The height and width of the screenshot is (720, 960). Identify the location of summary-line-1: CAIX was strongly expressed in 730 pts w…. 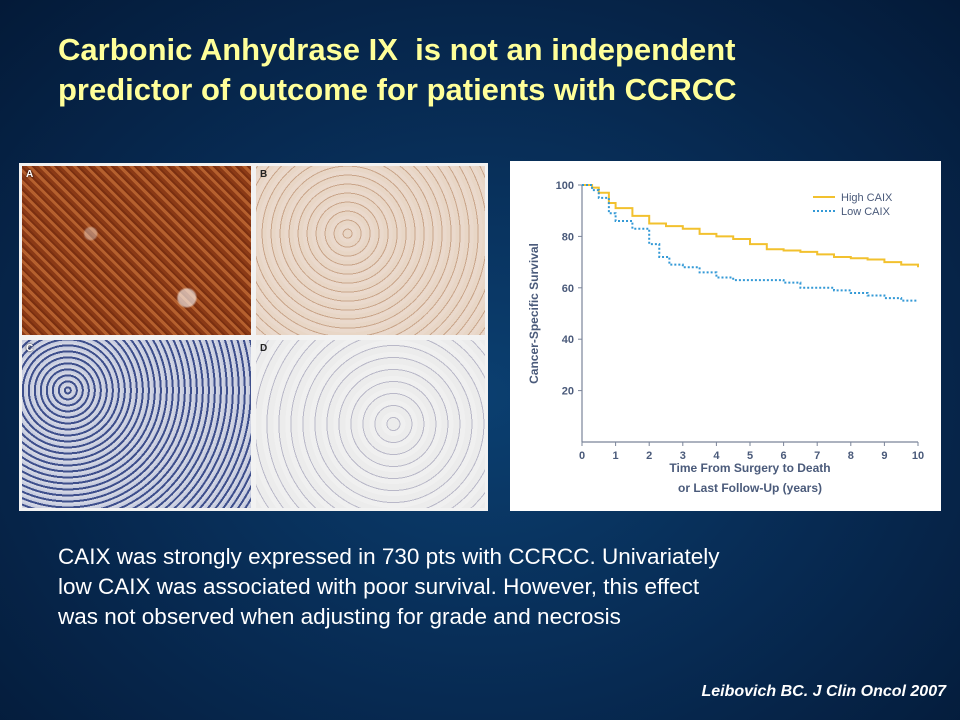
(389, 556).